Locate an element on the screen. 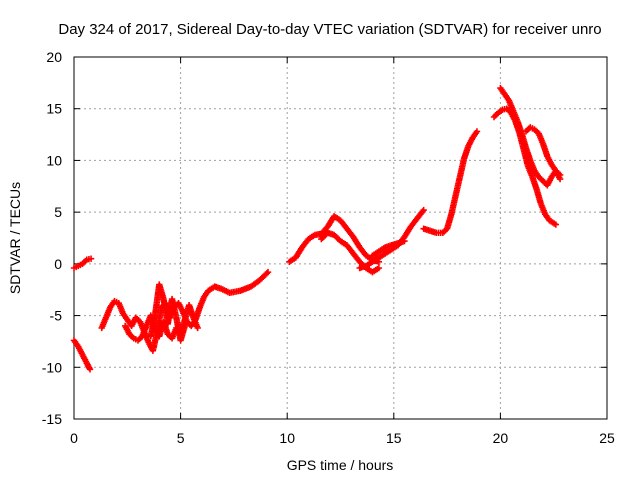  x-tick-label: 0 is located at coordinates (74, 438).